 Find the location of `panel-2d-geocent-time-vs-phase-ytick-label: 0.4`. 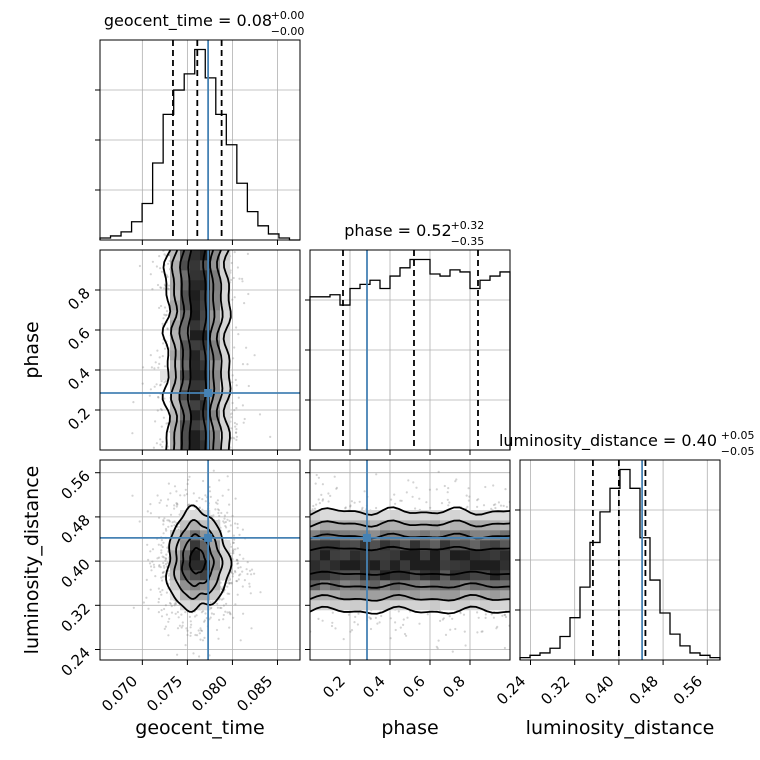

panel-2d-geocent-time-vs-phase-ytick-label: 0.4 is located at coordinates (79, 379).